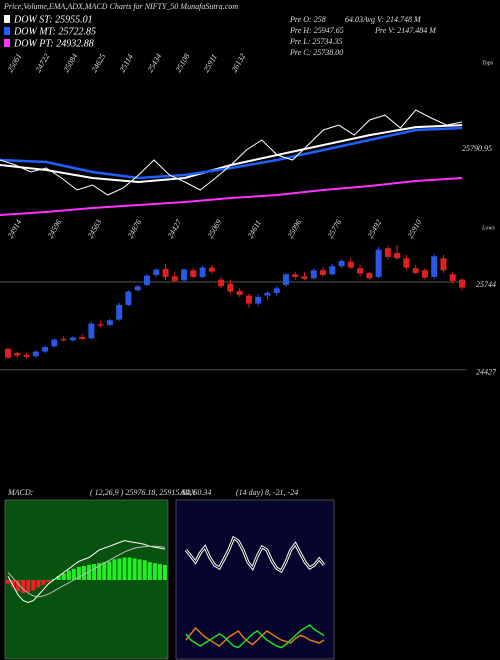 The height and width of the screenshot is (660, 500). Describe the element at coordinates (315, 41) in the screenshot. I see `info: Pre L: 25734.35` at that location.